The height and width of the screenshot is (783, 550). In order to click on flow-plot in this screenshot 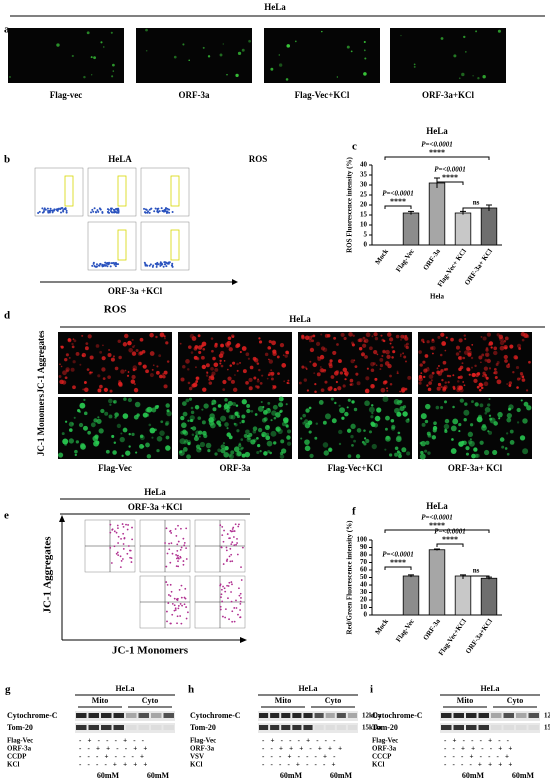, I will do `click(112, 246)`.